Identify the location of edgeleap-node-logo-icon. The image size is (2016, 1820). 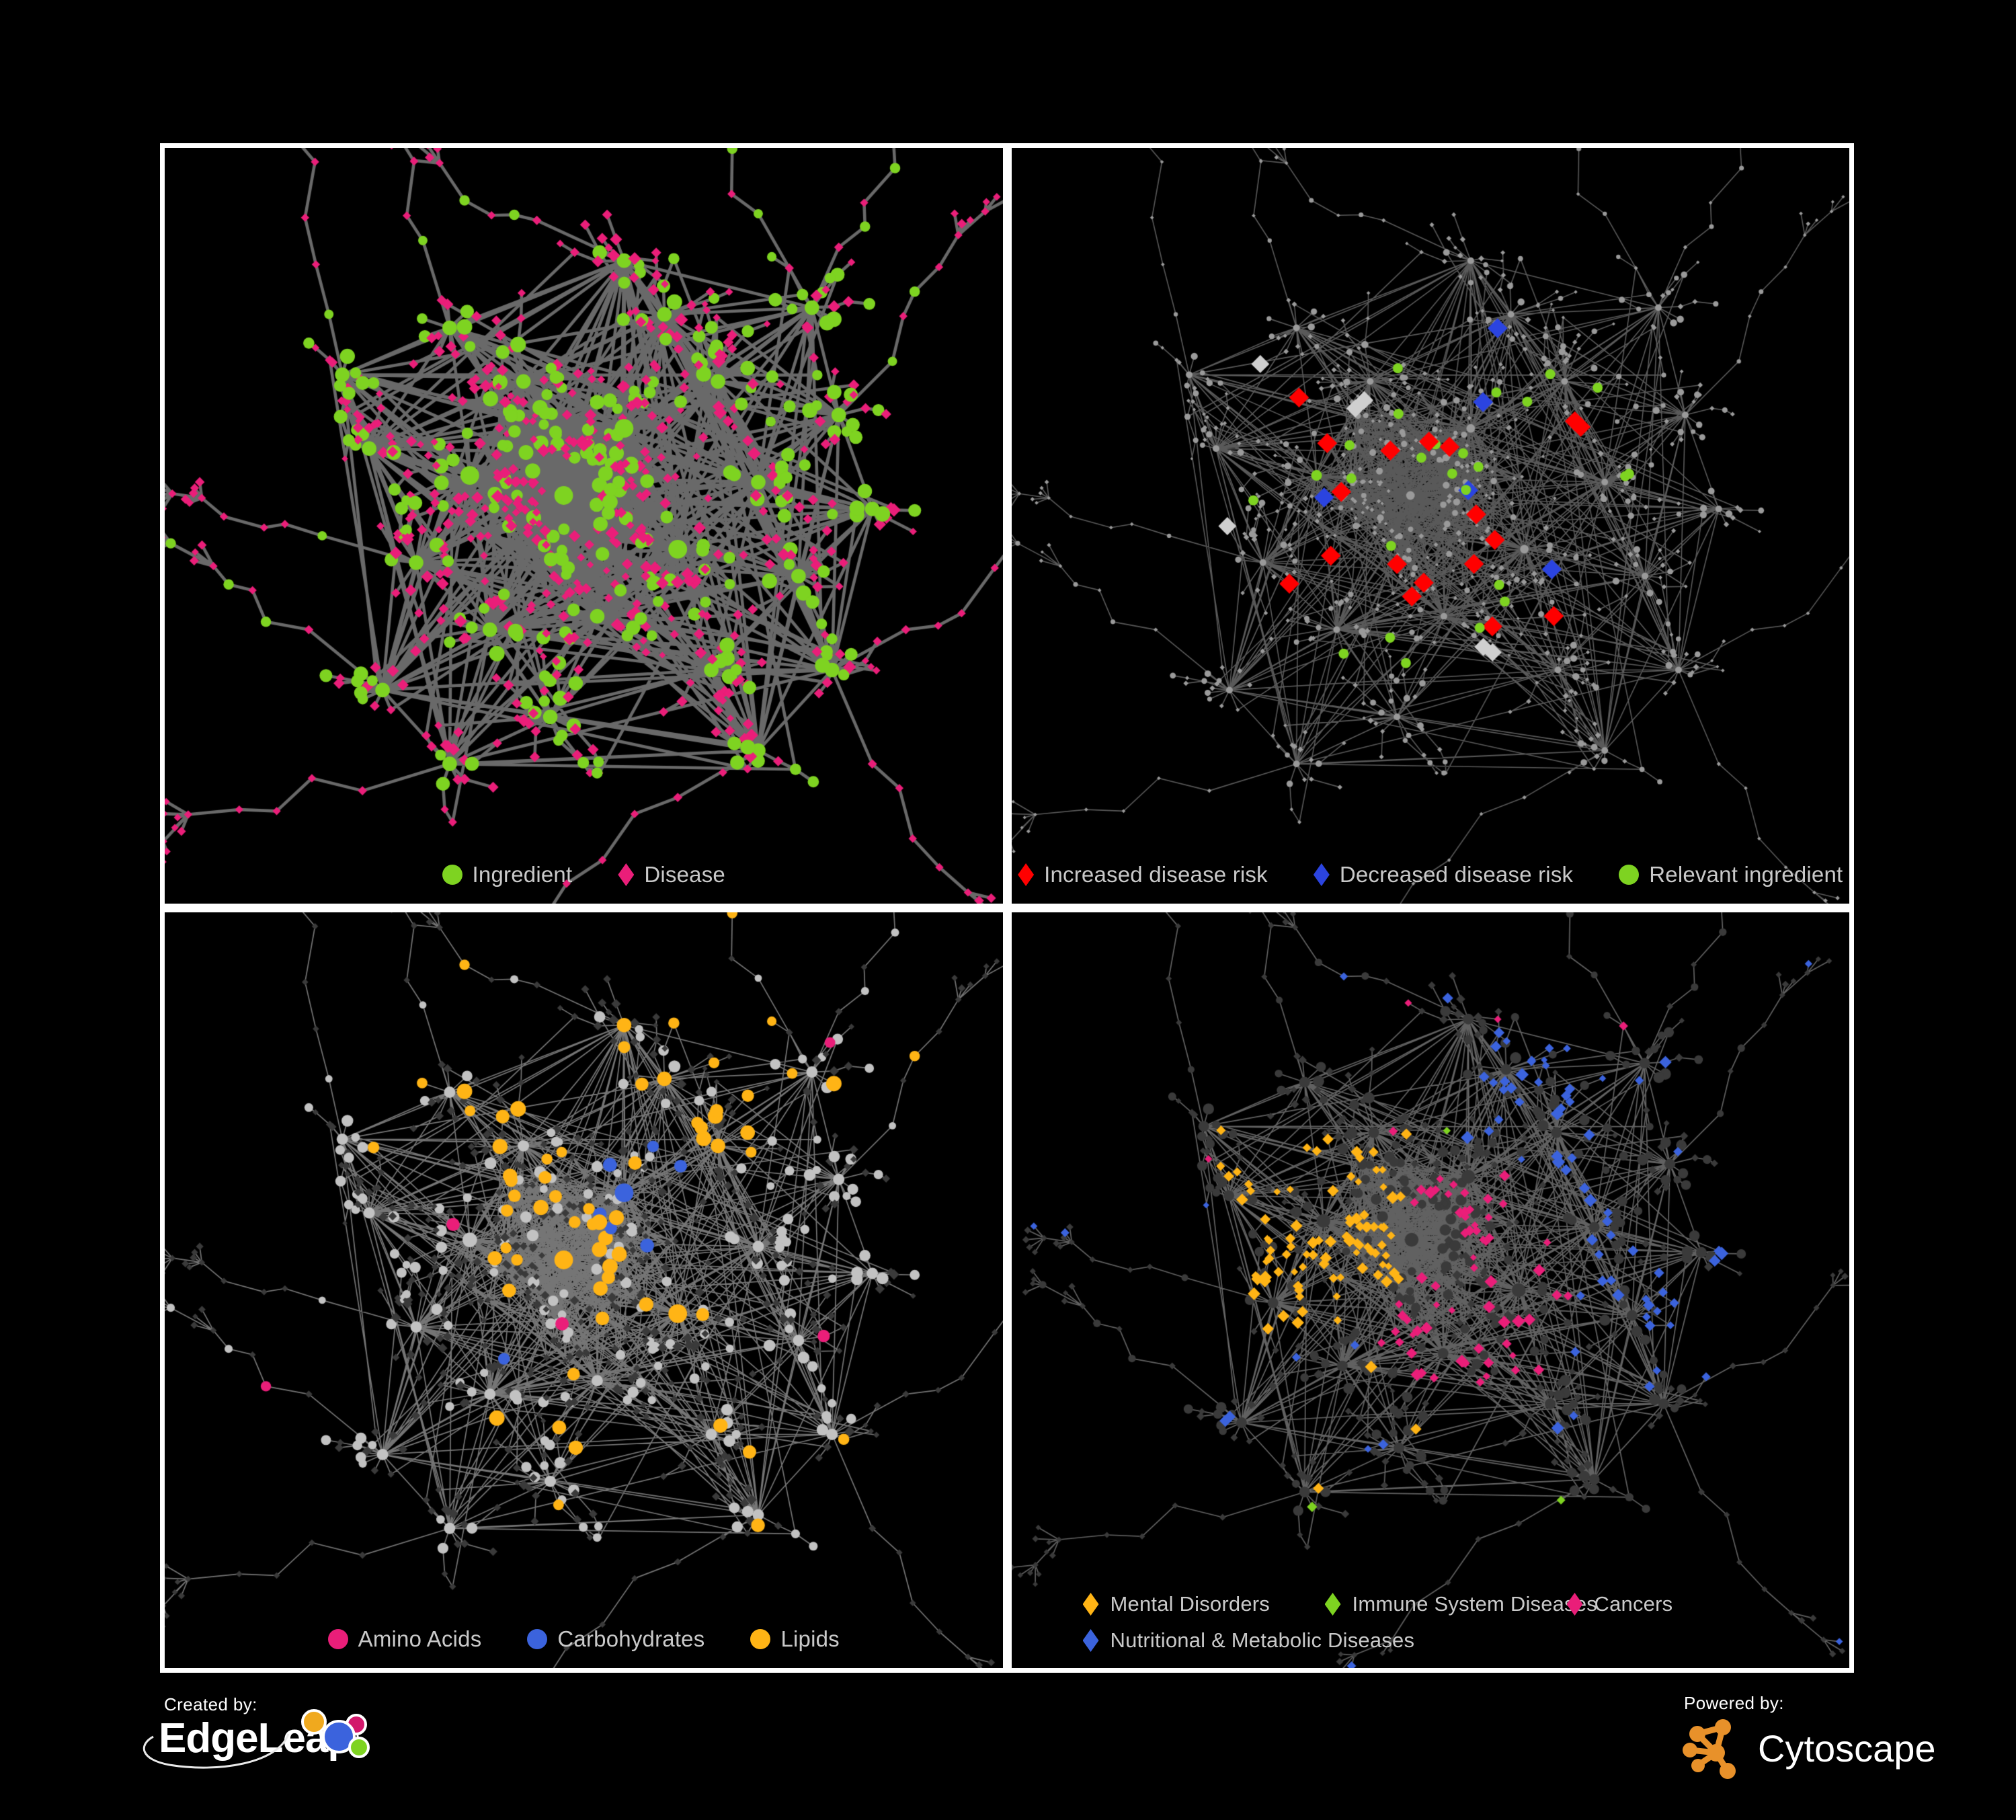
(335, 1733).